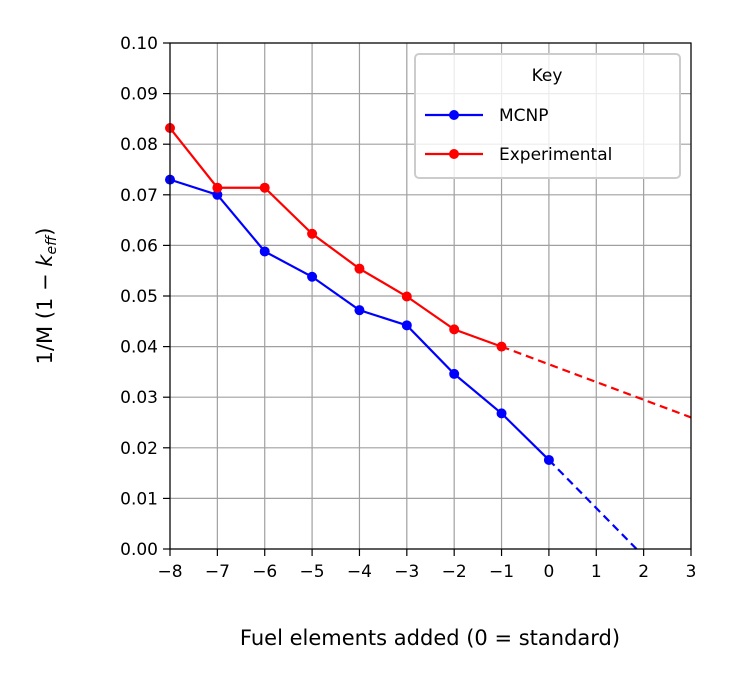  Describe the element at coordinates (139, 145) in the screenshot. I see `y-tick-label: 0.08` at that location.